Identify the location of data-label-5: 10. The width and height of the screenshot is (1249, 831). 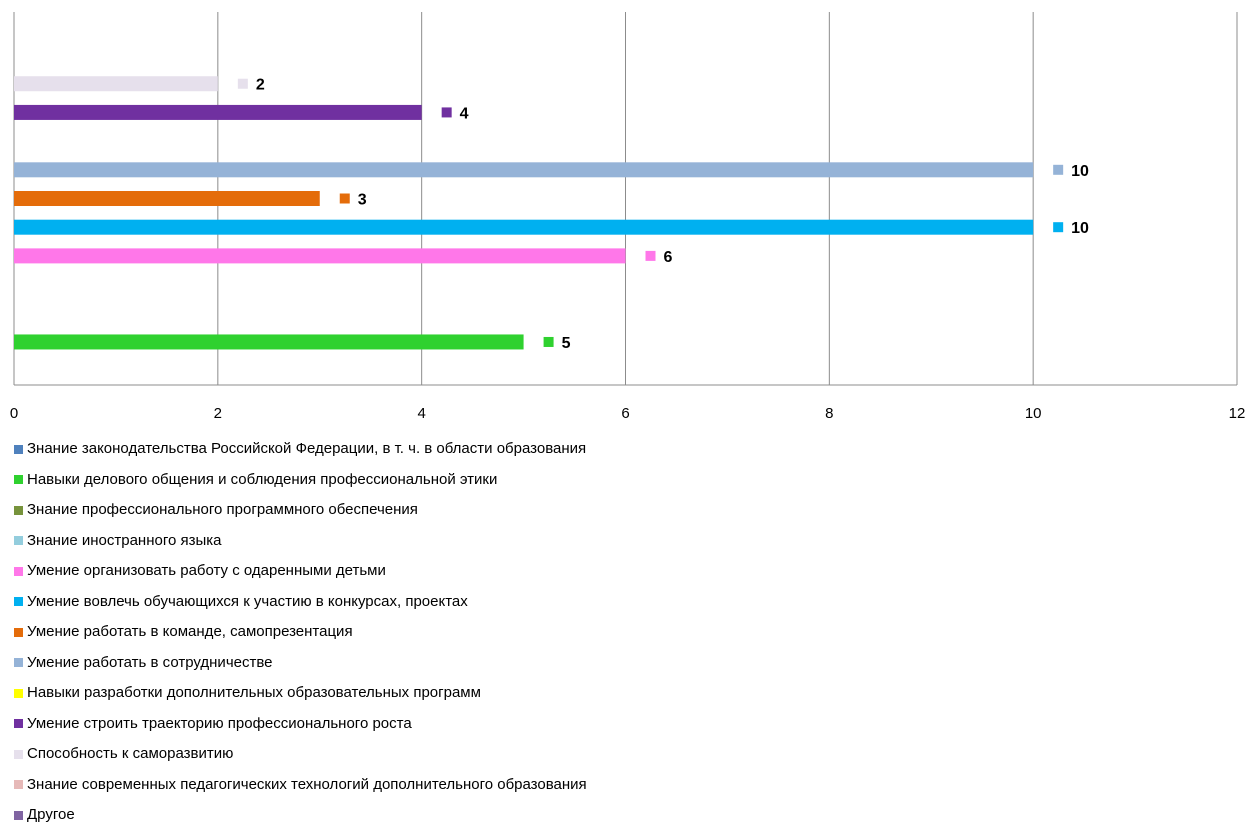
(1080, 228).